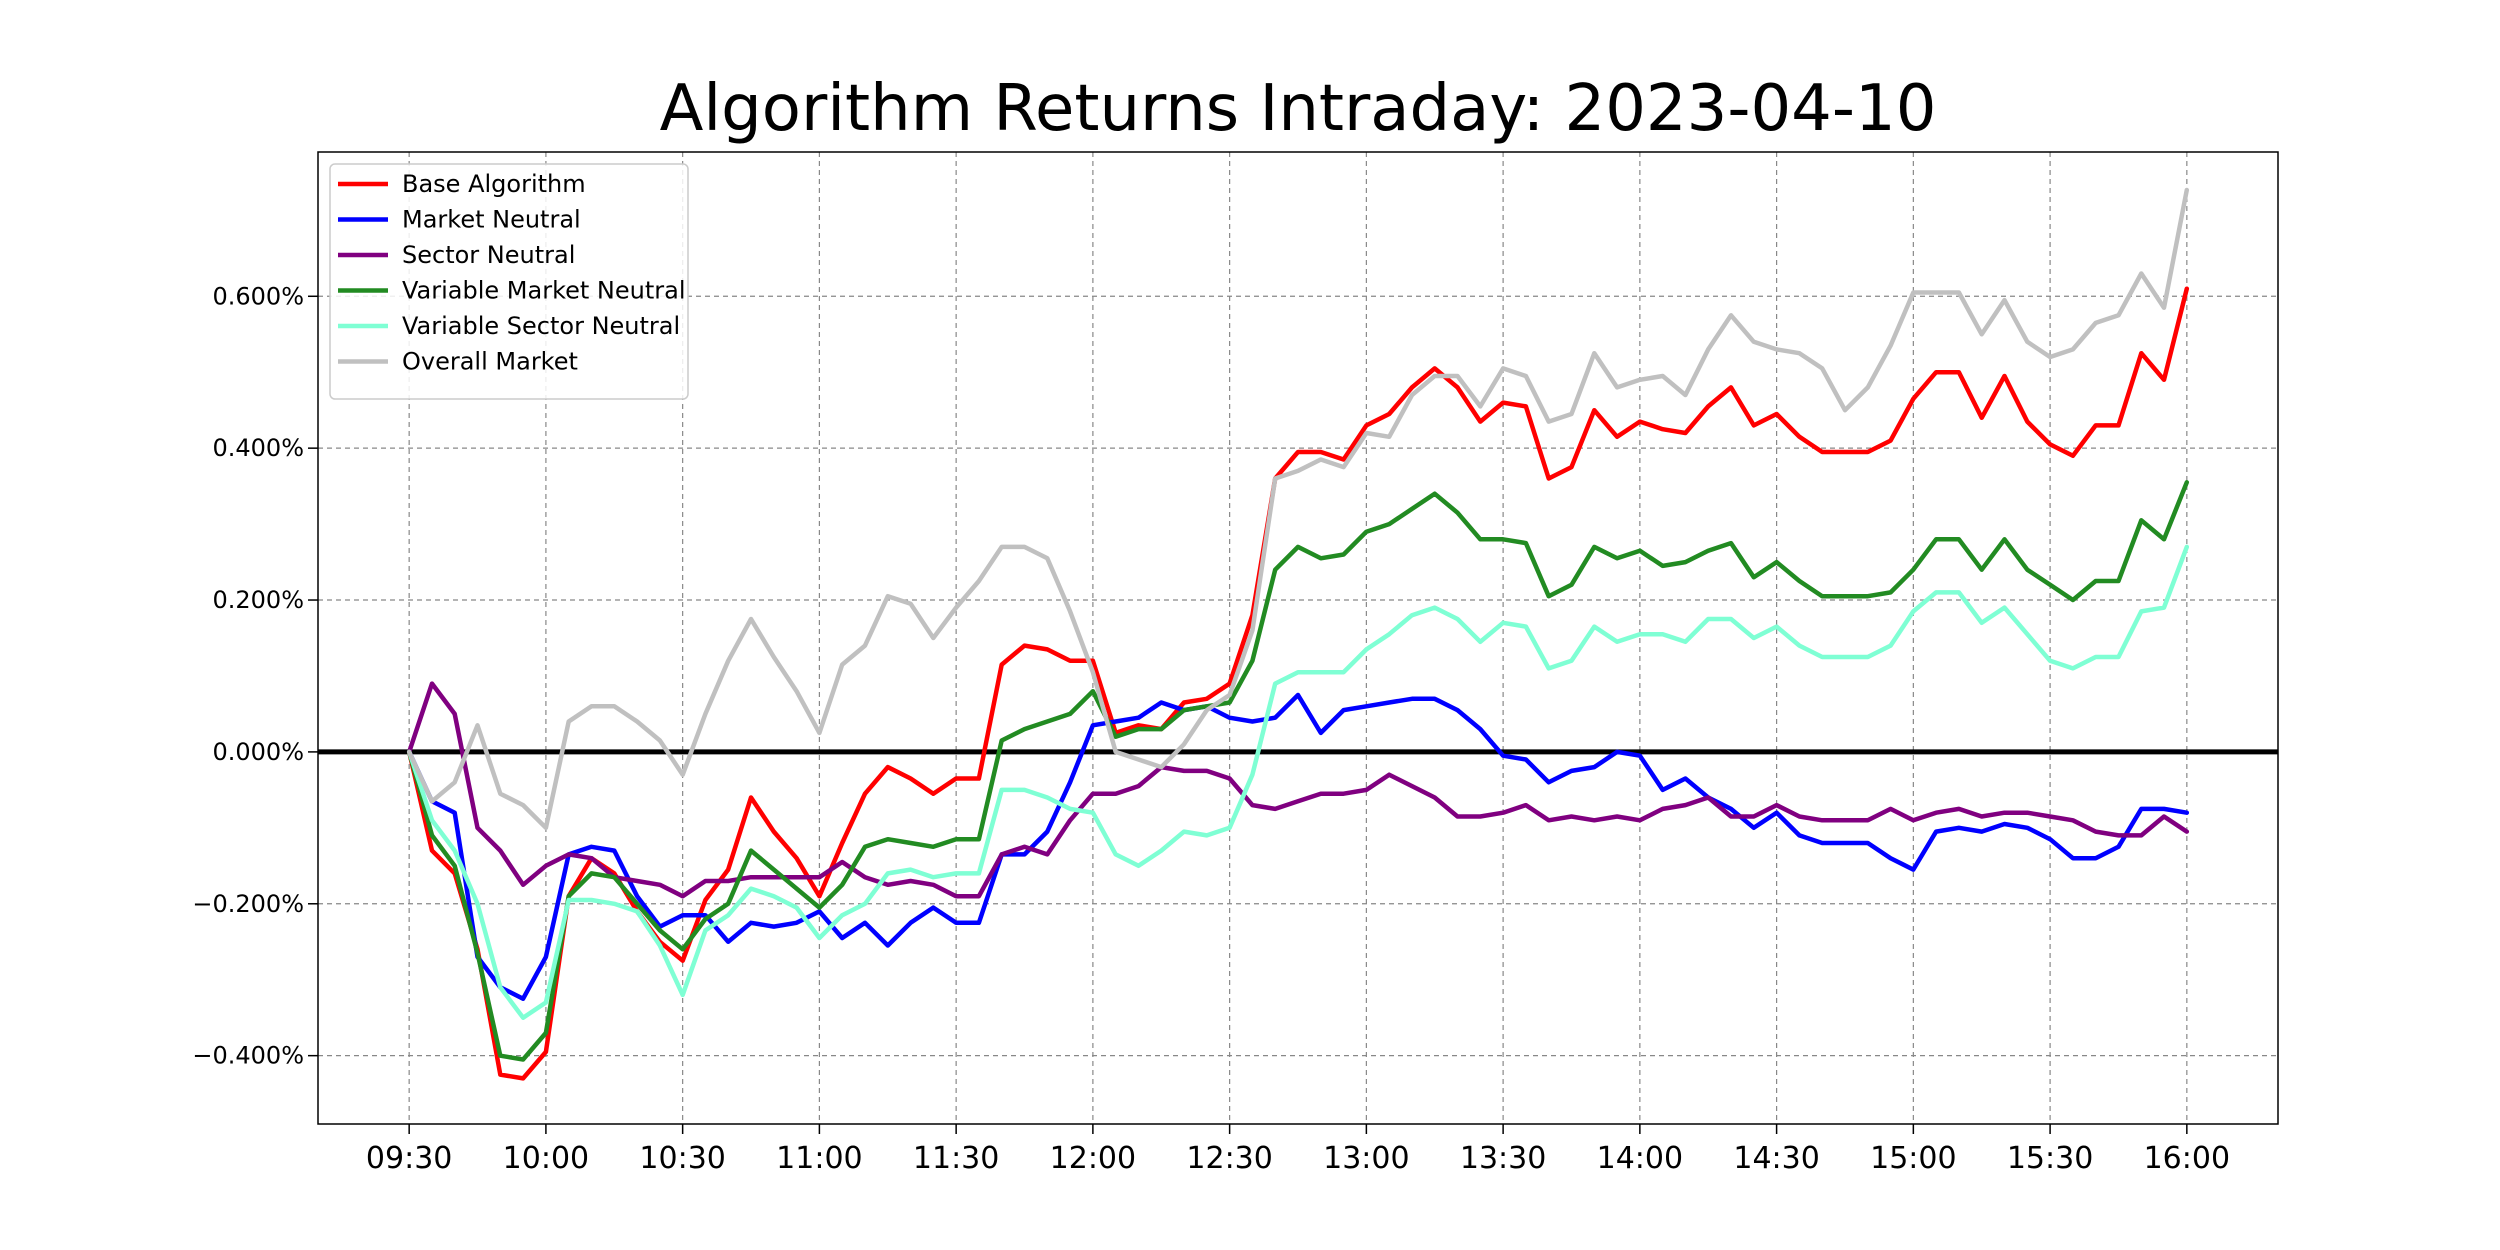 Image resolution: width=2500 pixels, height=1250 pixels. Describe the element at coordinates (956, 1158) in the screenshot. I see `x-tick-label: 11:30` at that location.